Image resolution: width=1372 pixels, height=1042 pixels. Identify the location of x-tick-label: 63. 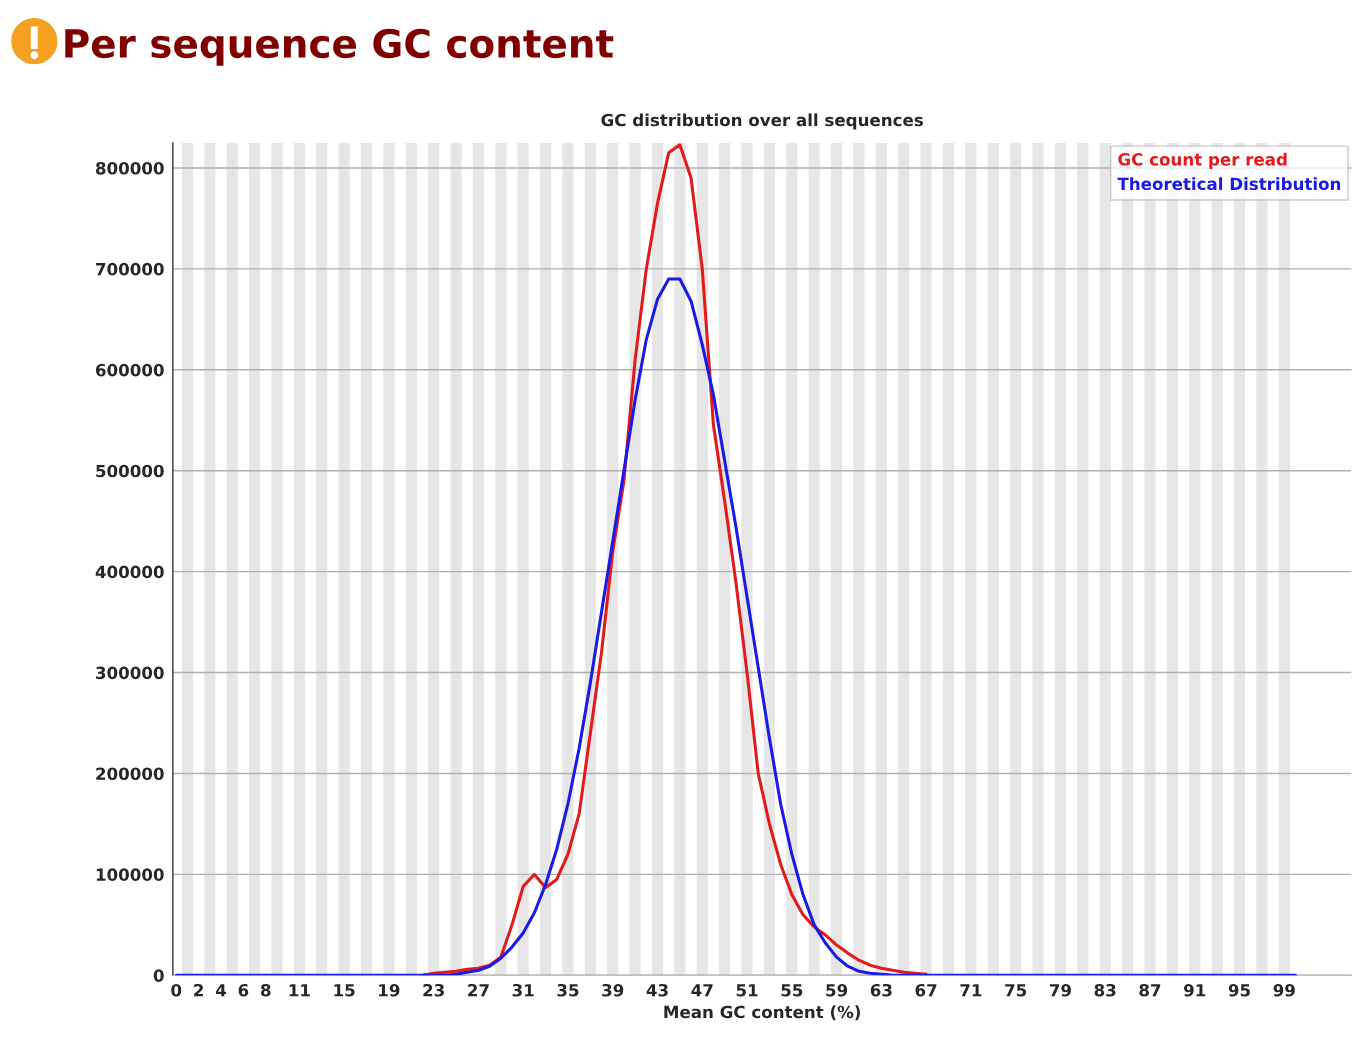
(881, 990).